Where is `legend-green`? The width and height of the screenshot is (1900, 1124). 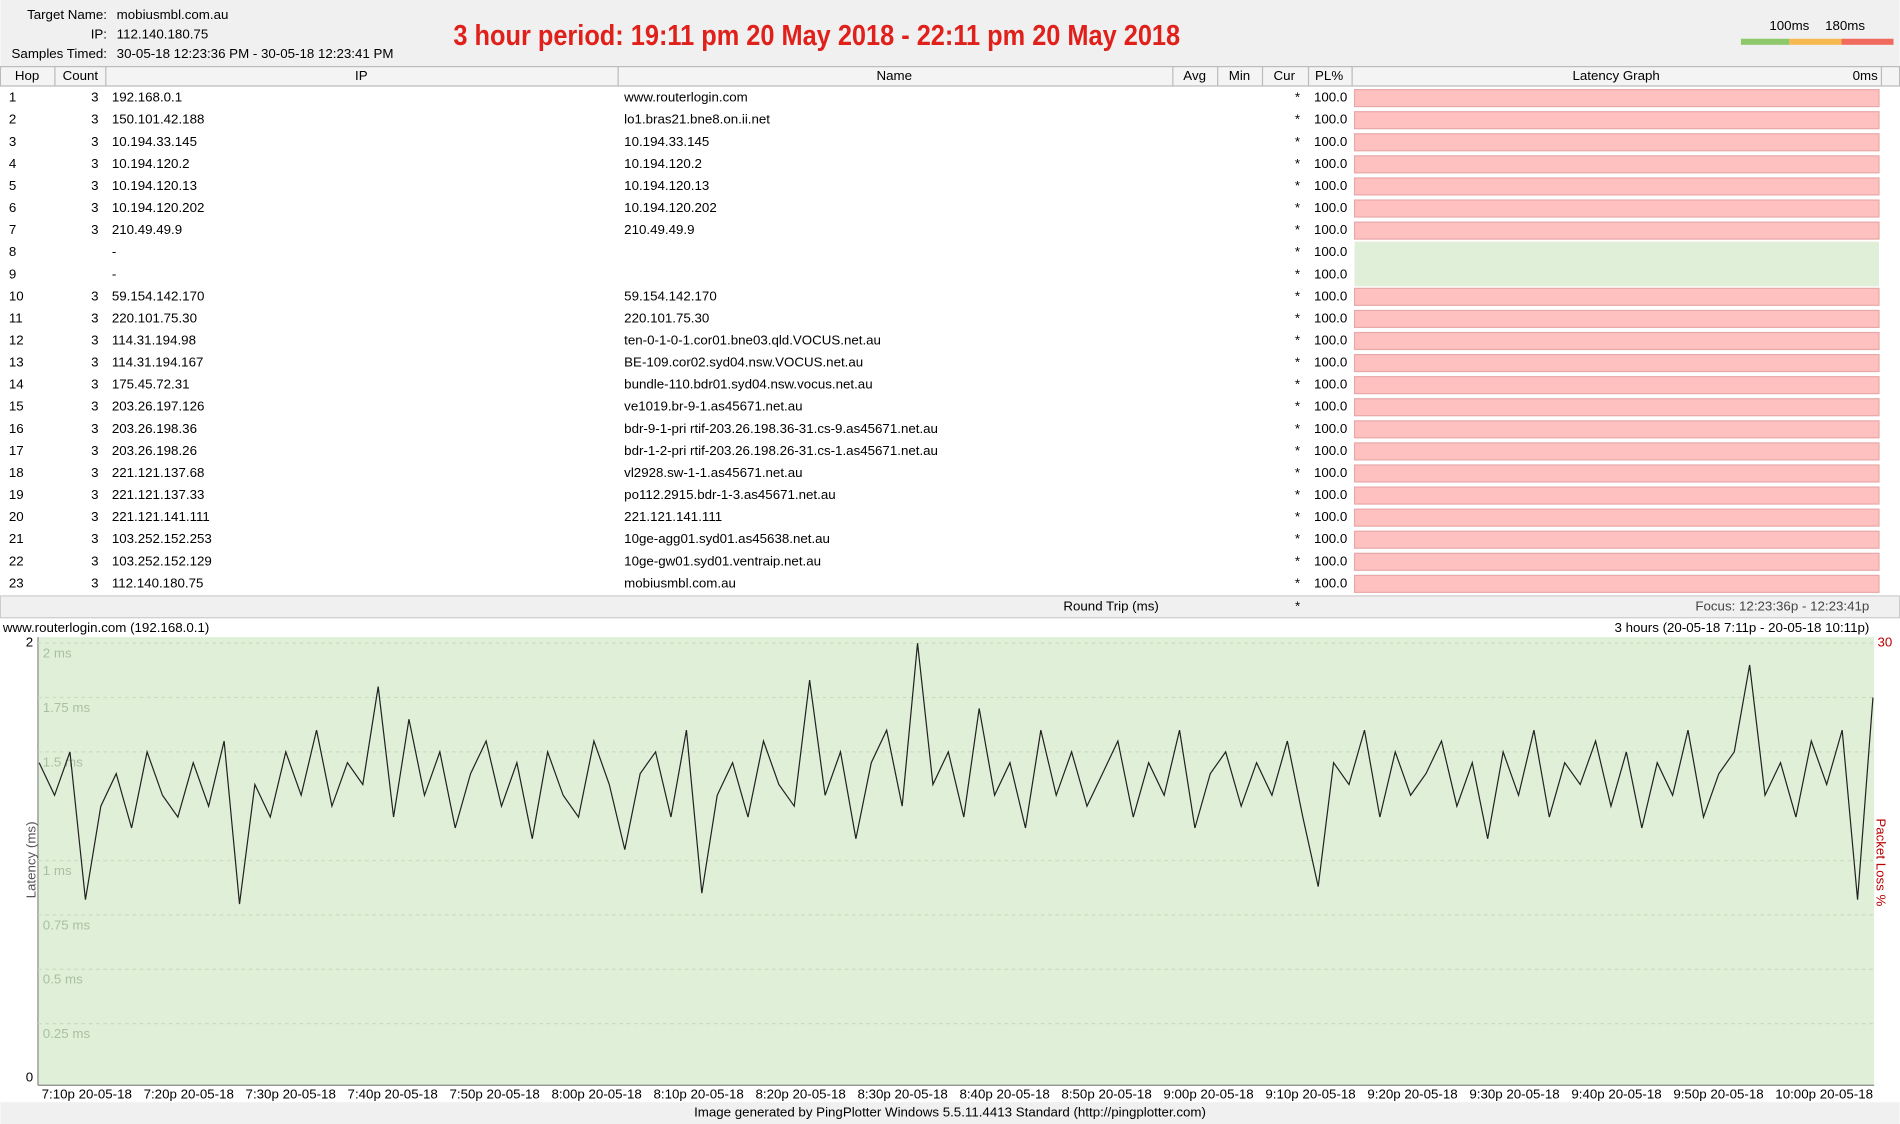
legend-green is located at coordinates (1765, 41).